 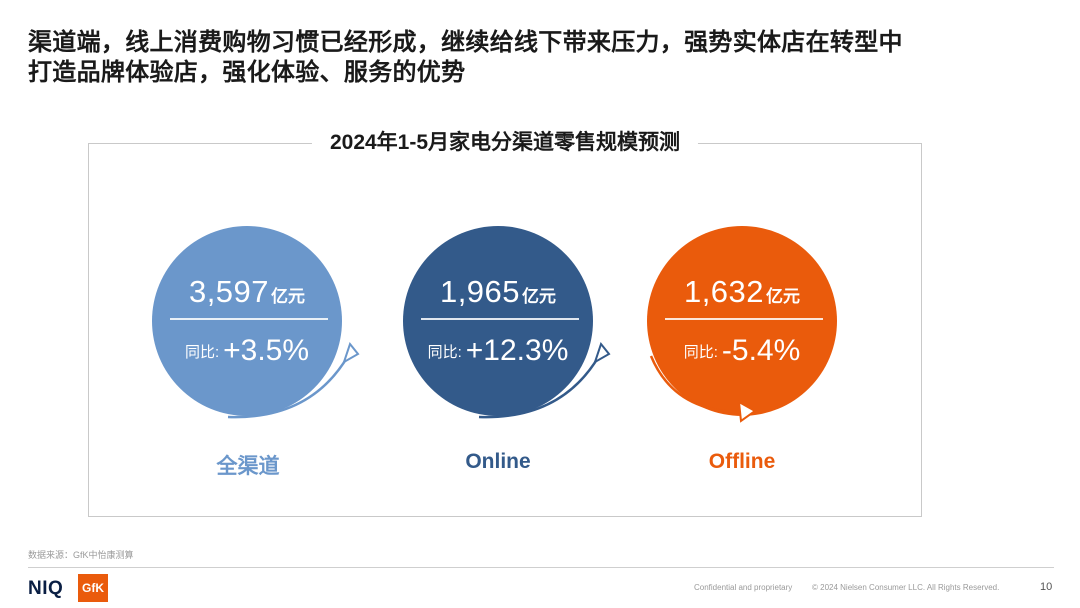 I want to click on metric-online: 1,965 亿元 同比: +12.3%, so click(x=507, y=322).